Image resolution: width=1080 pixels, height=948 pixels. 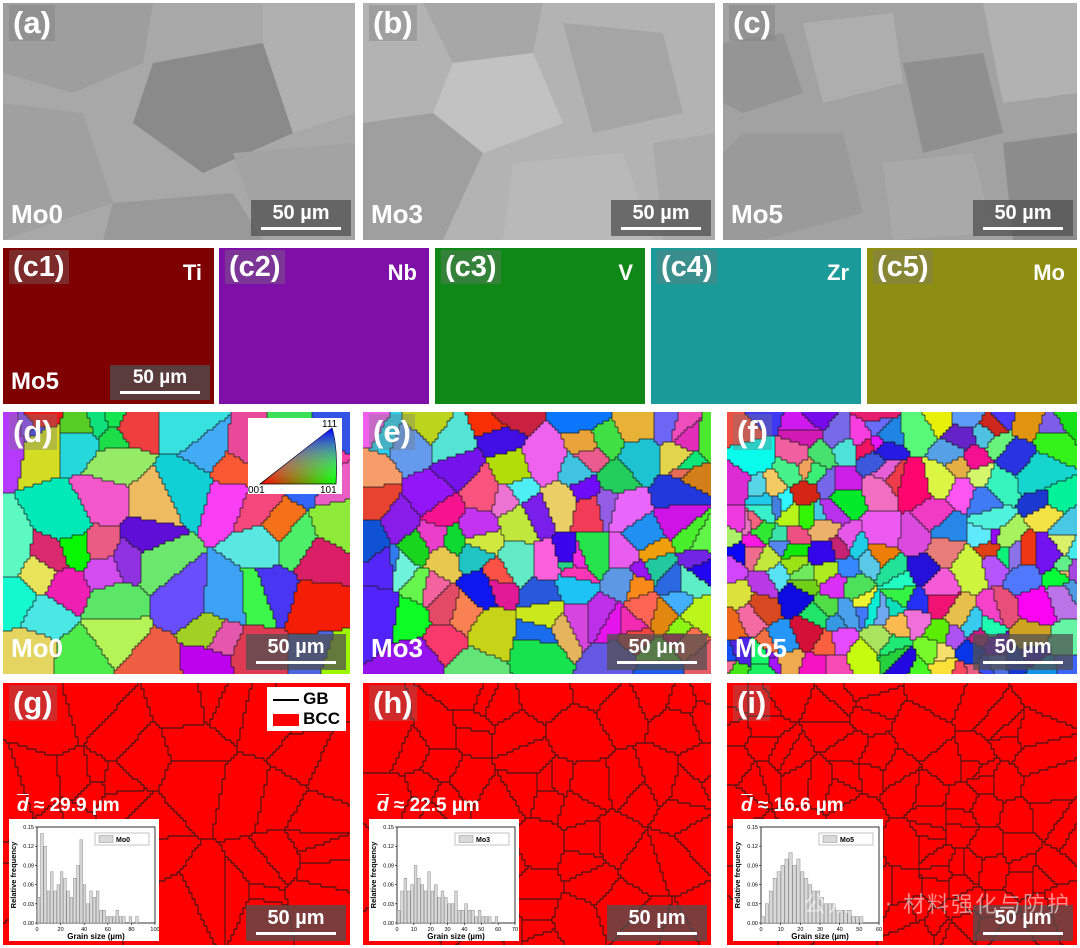 I want to click on micrograph-c: (c) Mo5 50 µm, so click(x=900, y=121).